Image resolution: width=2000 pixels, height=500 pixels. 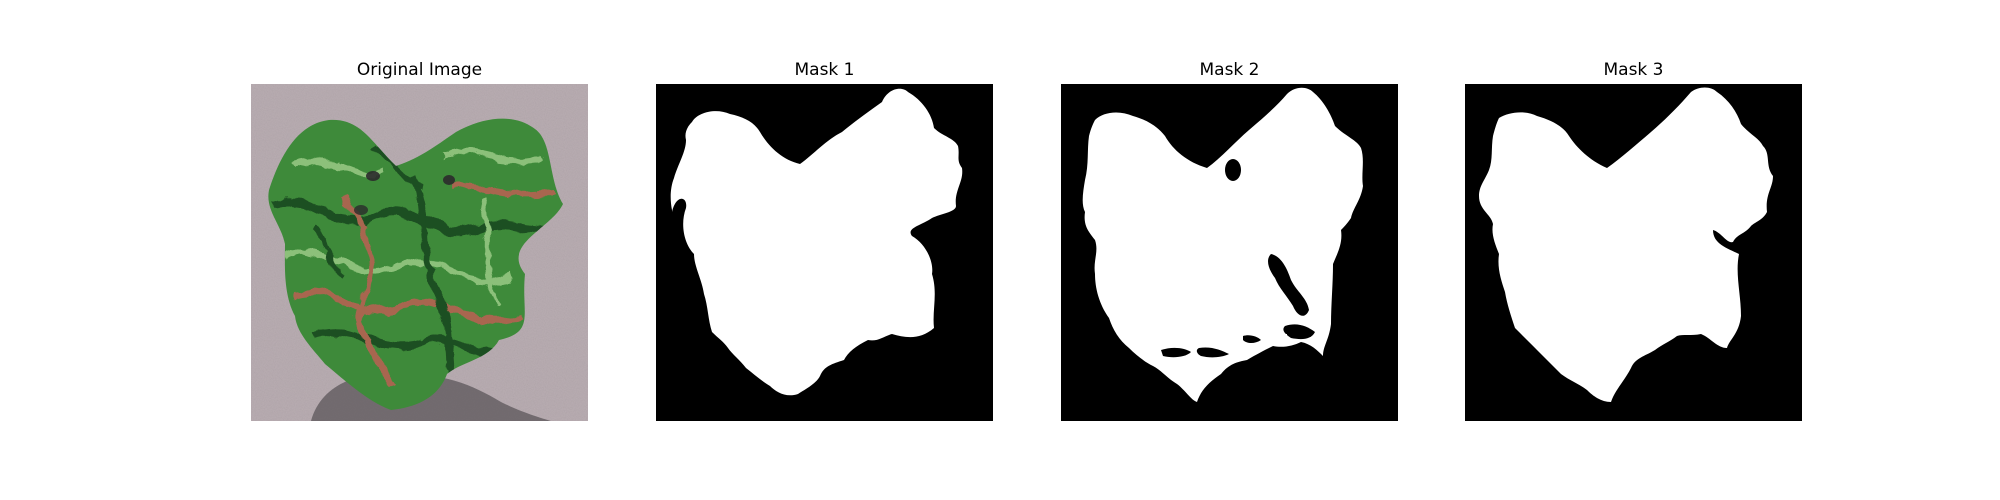 What do you see at coordinates (824, 70) in the screenshot?
I see `panel-title-mask-1: Mask 1` at bounding box center [824, 70].